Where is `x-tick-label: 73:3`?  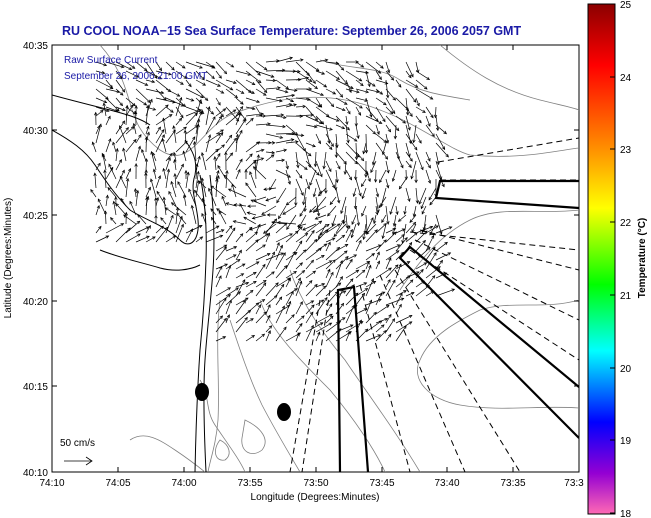 x-tick-label: 73:3 is located at coordinates (574, 483).